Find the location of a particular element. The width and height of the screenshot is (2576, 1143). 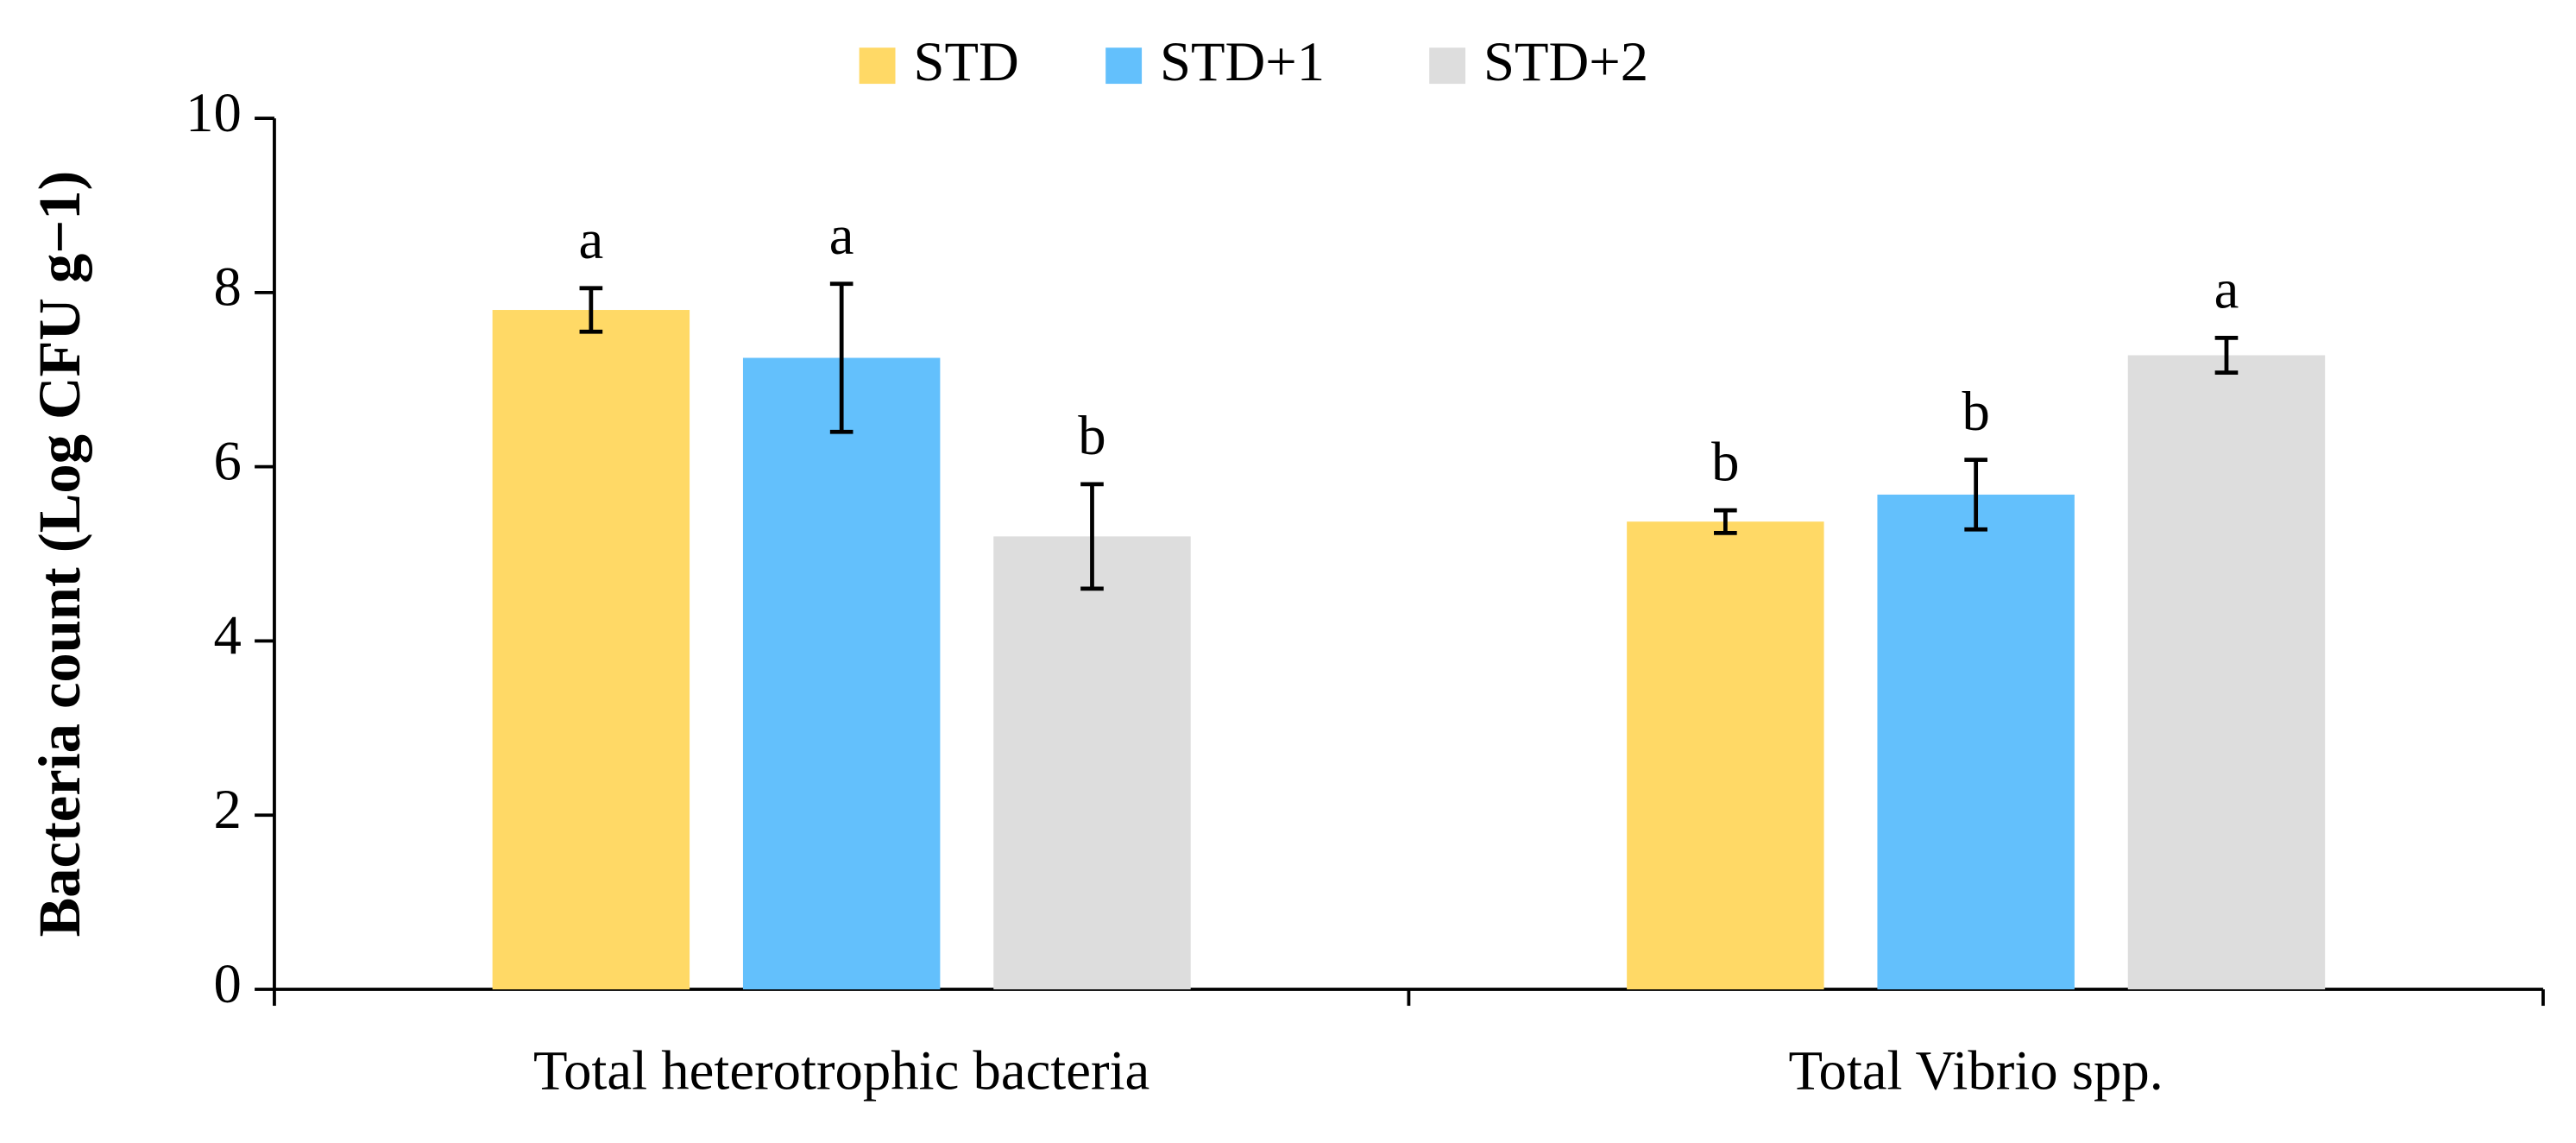

y-tick-label: 0 is located at coordinates (228, 983).